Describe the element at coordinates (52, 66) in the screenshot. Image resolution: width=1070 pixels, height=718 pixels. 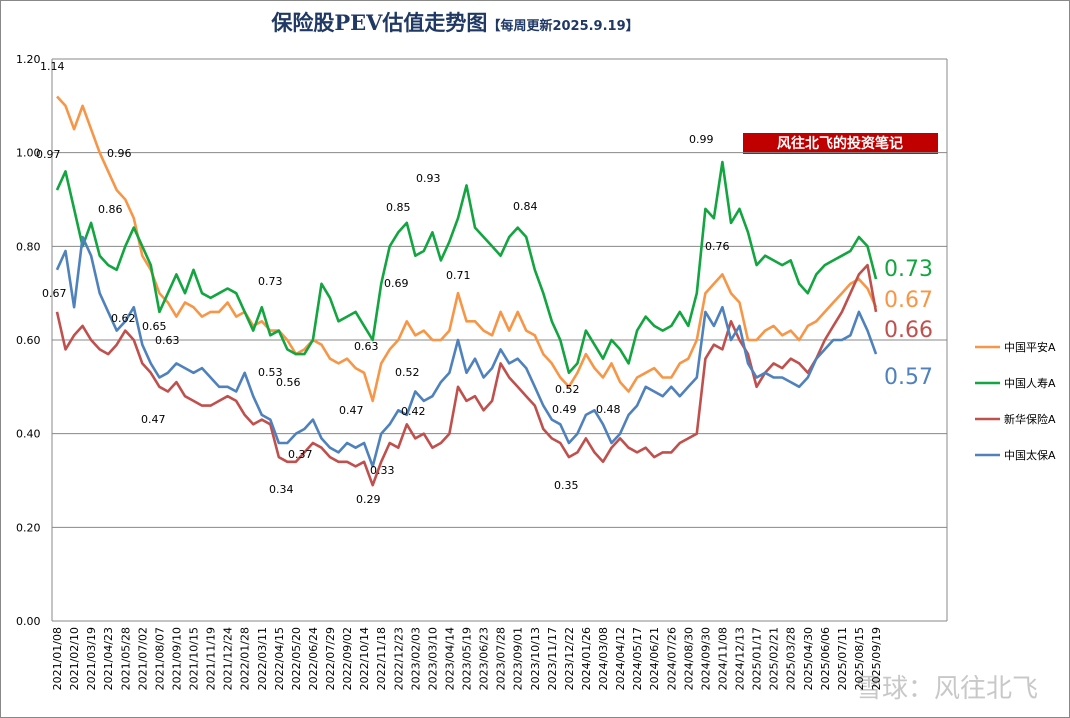
I see `annotation: 1.14` at that location.